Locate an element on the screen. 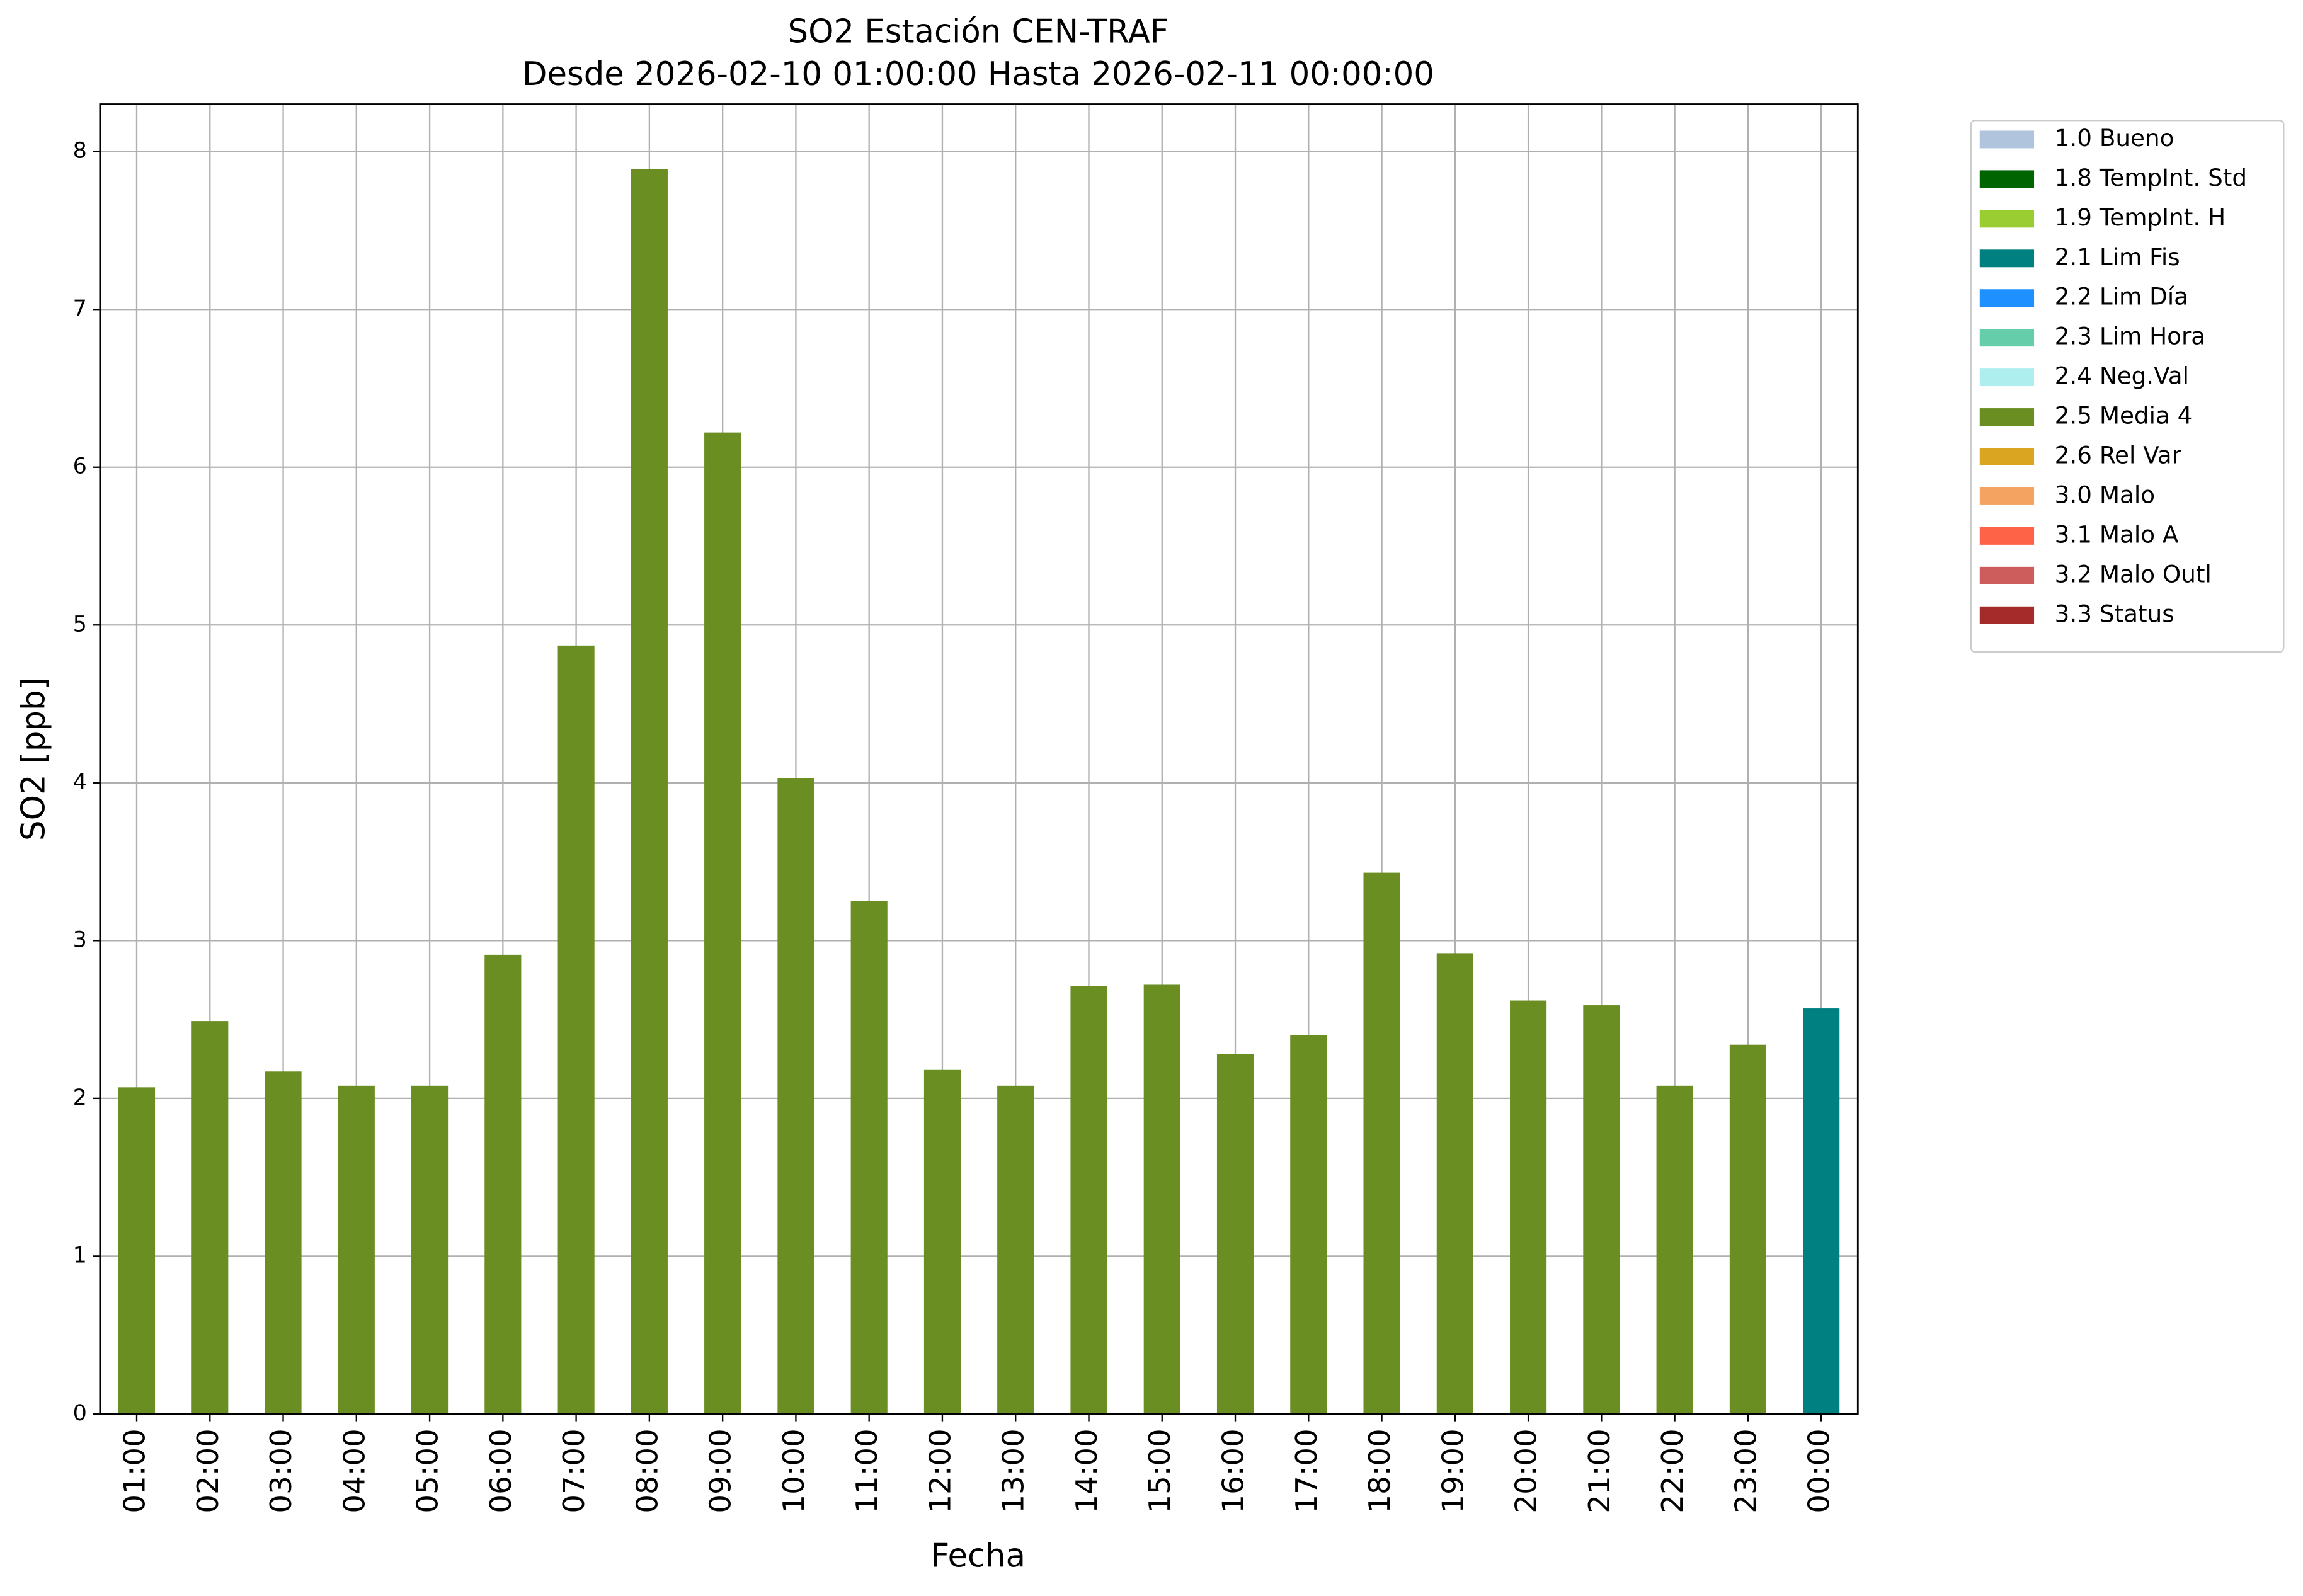 This screenshot has width=2303, height=1596. x-tick-label: 16:00 is located at coordinates (1233, 1470).